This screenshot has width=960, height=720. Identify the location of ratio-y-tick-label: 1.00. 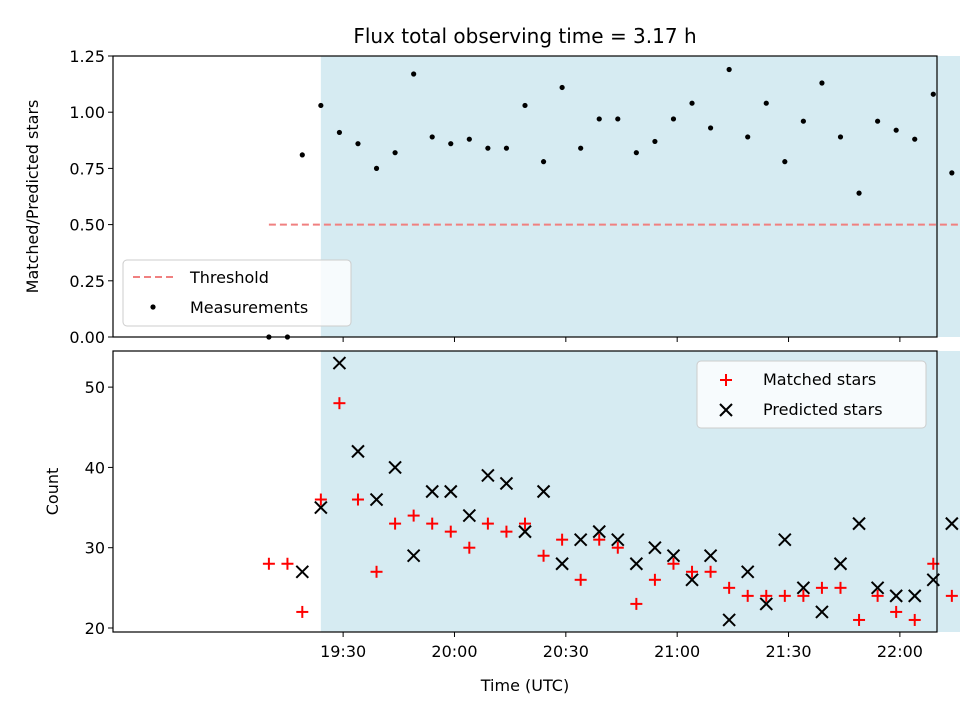
(87, 112).